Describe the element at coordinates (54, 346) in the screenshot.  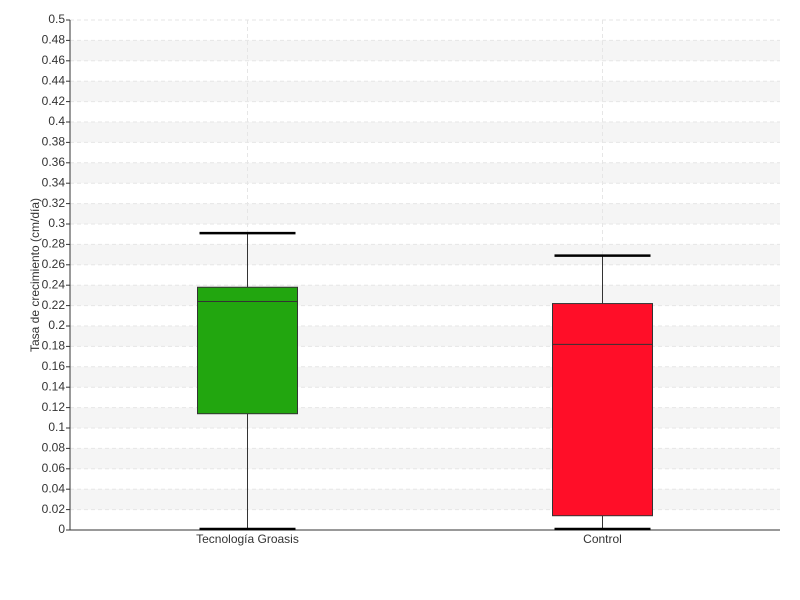
I see `y-tick-label: 0.18` at that location.